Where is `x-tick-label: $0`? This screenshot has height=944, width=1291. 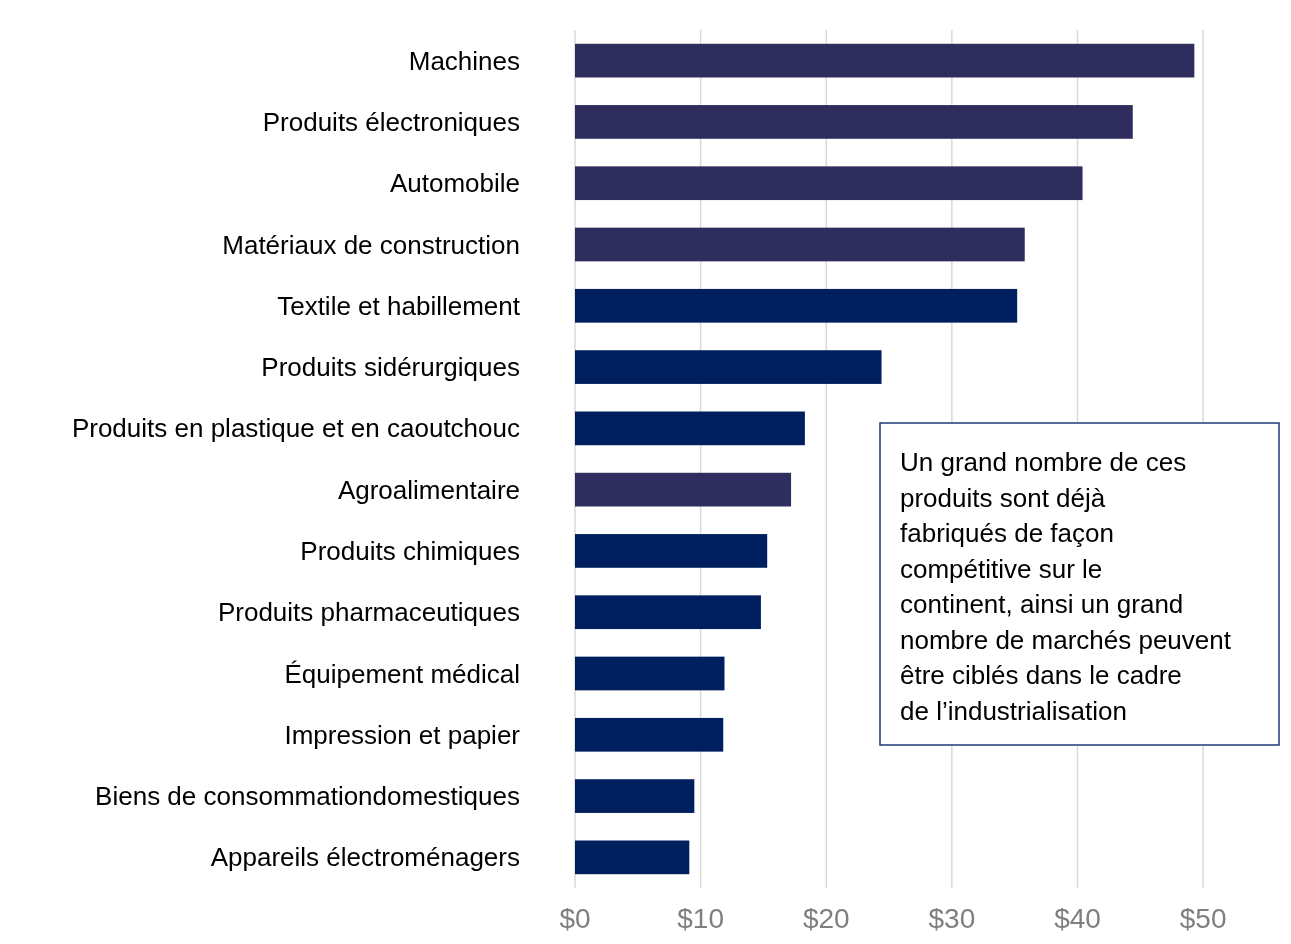 x-tick-label: $0 is located at coordinates (575, 918).